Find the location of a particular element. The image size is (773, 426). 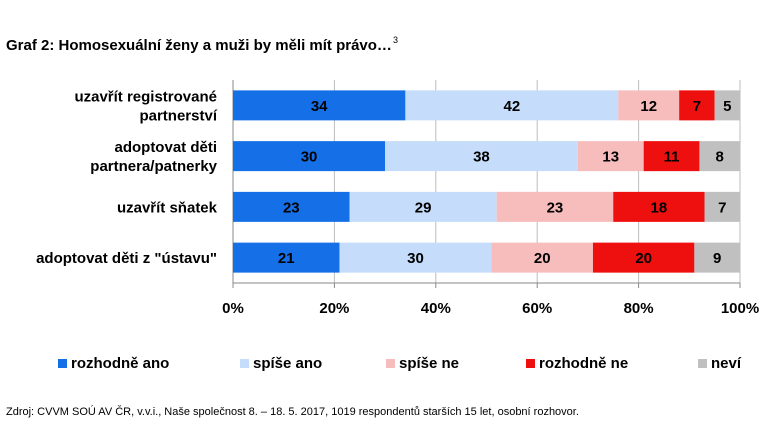

data-label: 13 is located at coordinates (610, 157).